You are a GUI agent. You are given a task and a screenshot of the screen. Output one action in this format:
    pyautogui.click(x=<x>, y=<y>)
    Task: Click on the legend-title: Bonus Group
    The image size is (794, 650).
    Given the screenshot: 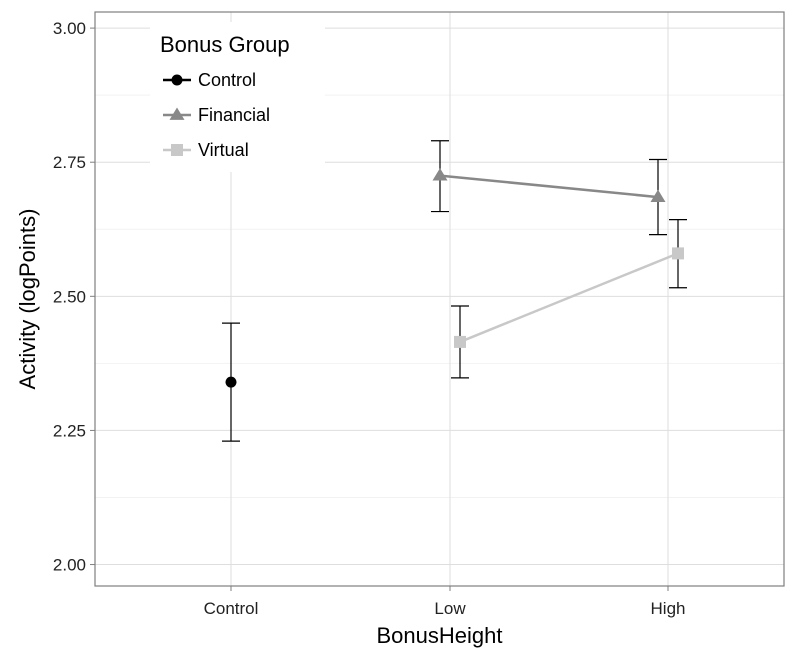 What is the action you would take?
    pyautogui.click(x=225, y=44)
    